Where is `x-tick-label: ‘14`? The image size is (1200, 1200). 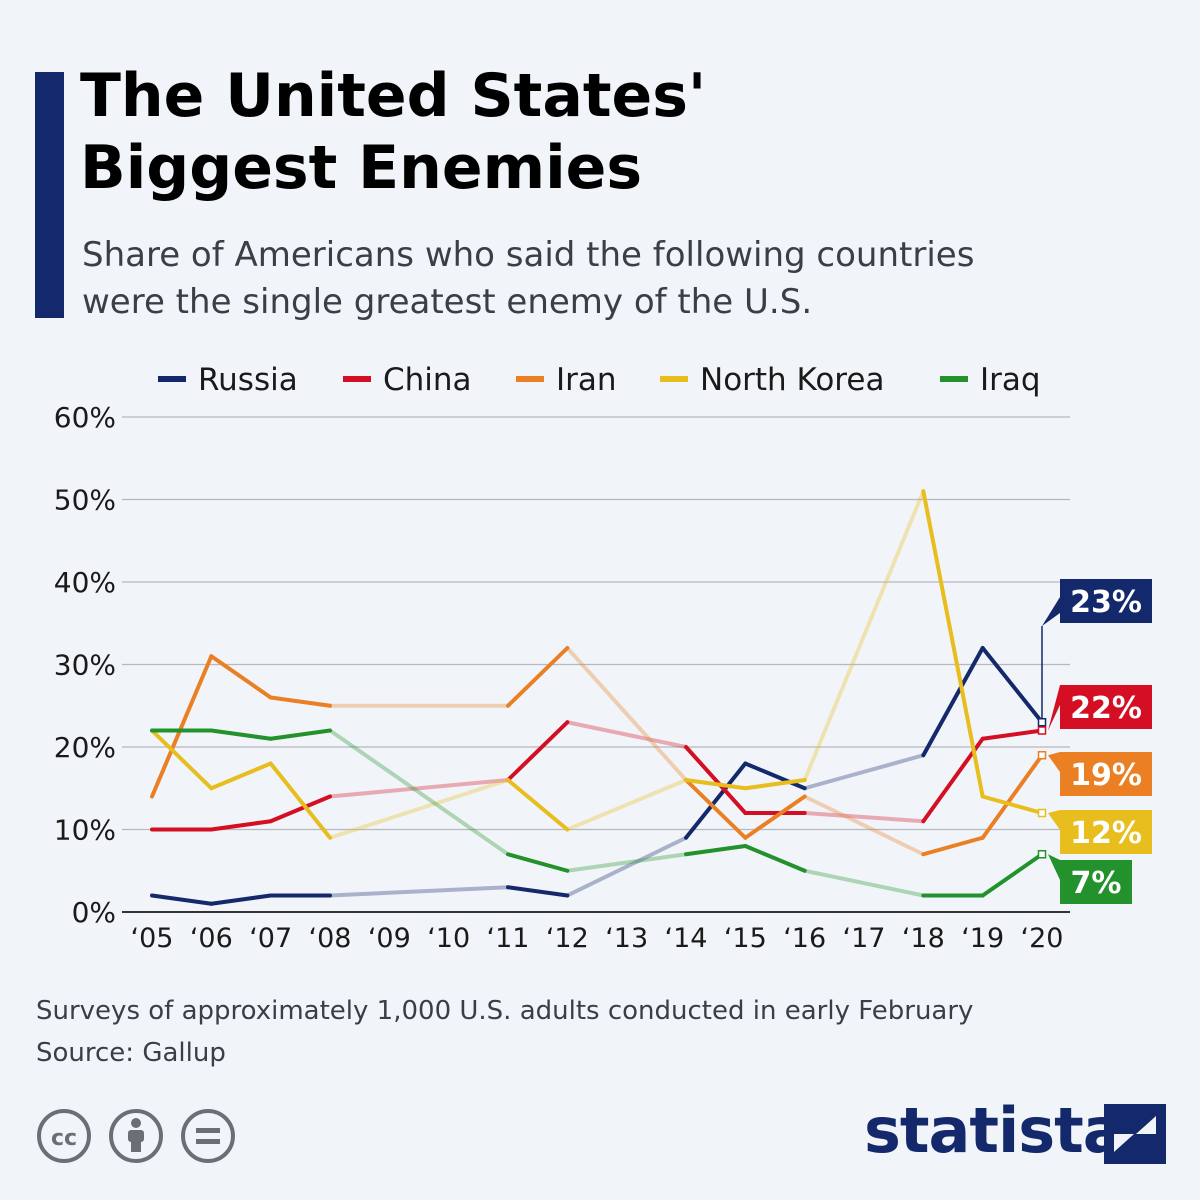
x-tick-label: ‘14 is located at coordinates (686, 938).